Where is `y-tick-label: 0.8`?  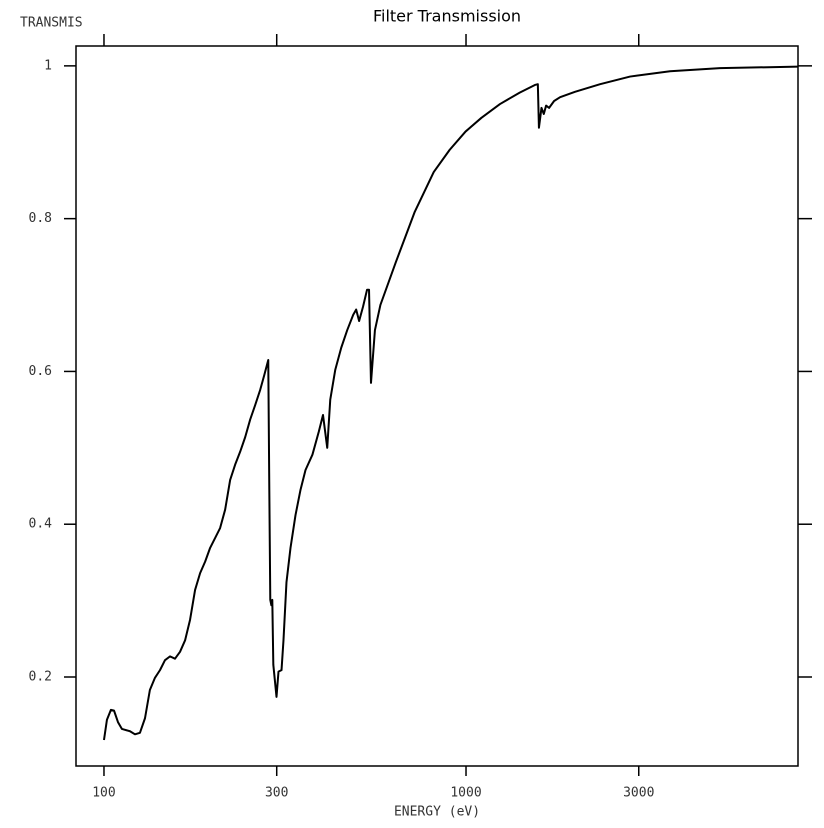
y-tick-label: 0.8 is located at coordinates (40, 218).